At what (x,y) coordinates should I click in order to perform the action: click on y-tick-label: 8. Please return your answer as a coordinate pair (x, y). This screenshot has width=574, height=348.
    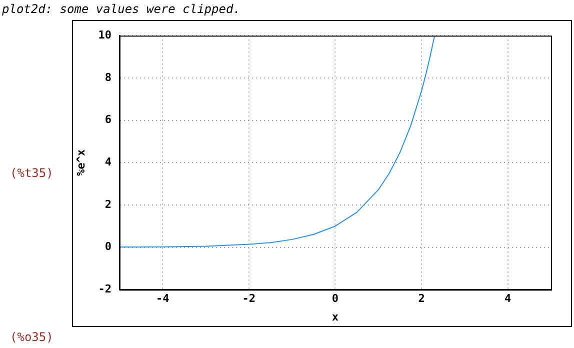
    Looking at the image, I should click on (108, 77).